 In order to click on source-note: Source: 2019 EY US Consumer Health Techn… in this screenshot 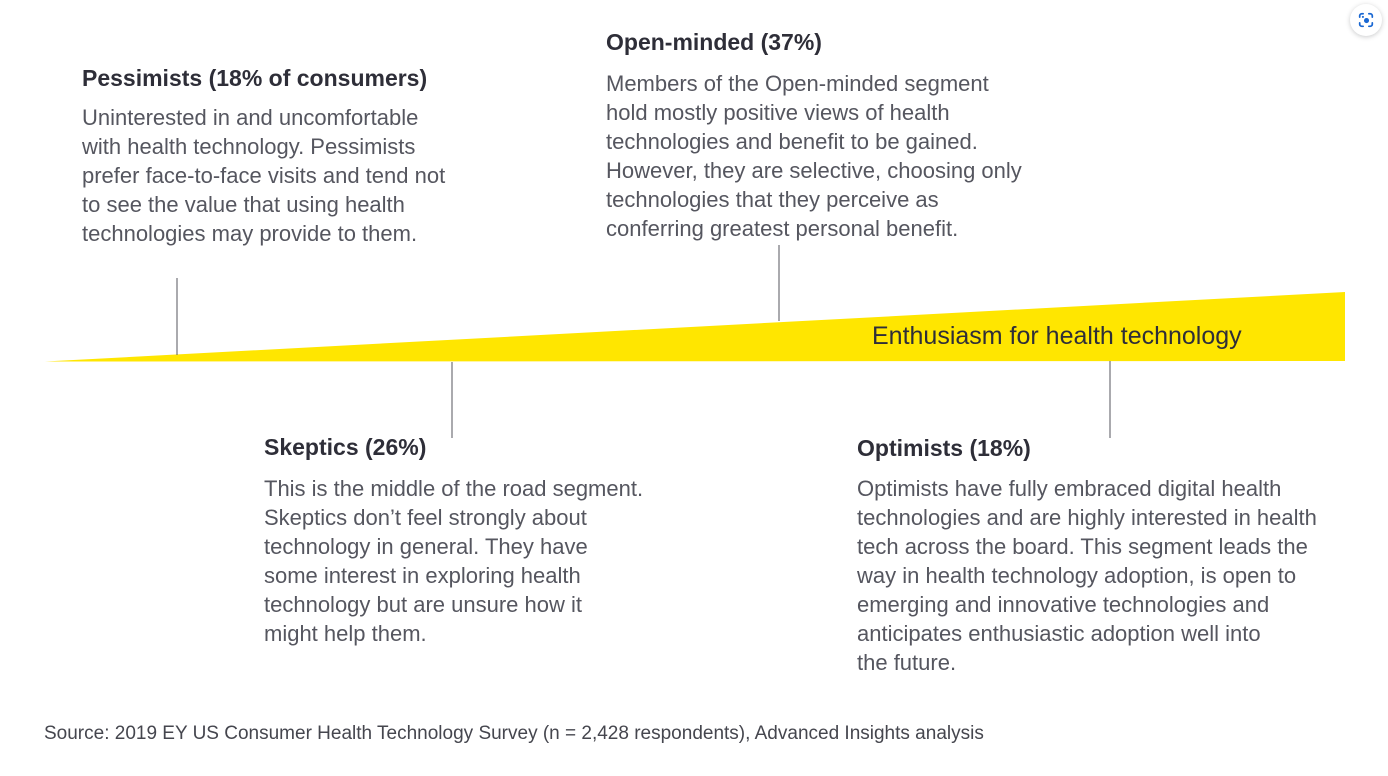, I will do `click(514, 733)`.